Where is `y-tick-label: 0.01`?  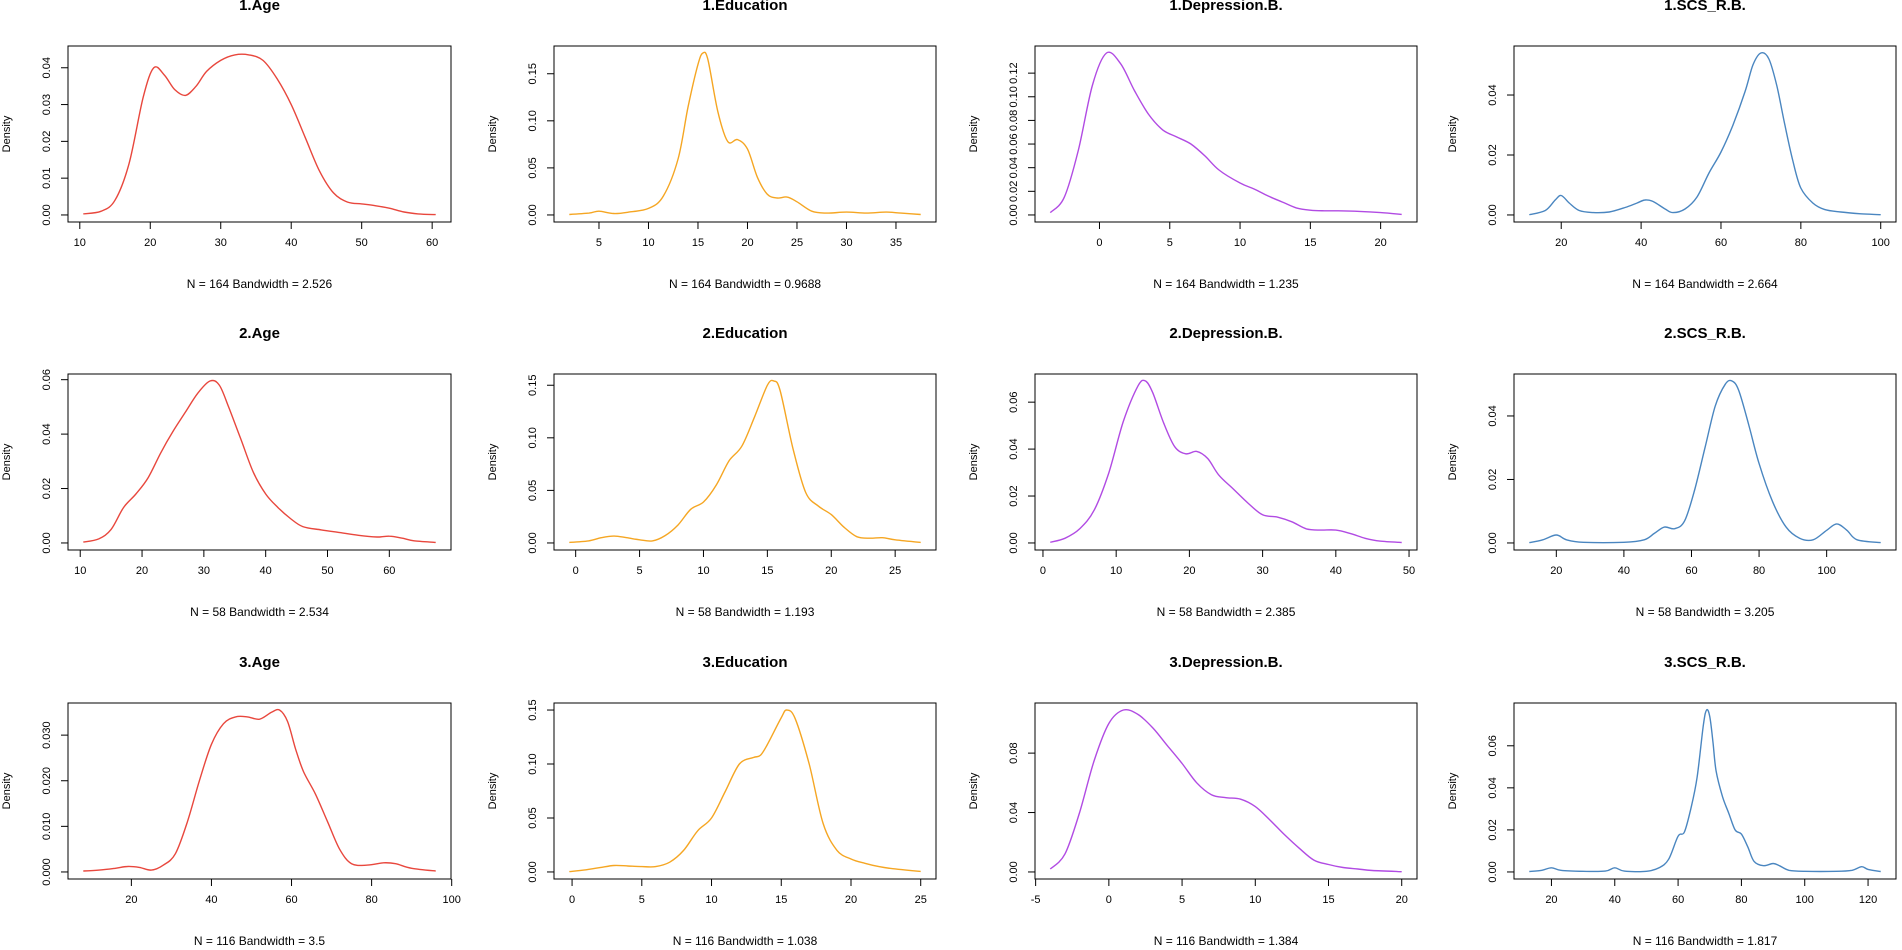 y-tick-label: 0.01 is located at coordinates (47, 177).